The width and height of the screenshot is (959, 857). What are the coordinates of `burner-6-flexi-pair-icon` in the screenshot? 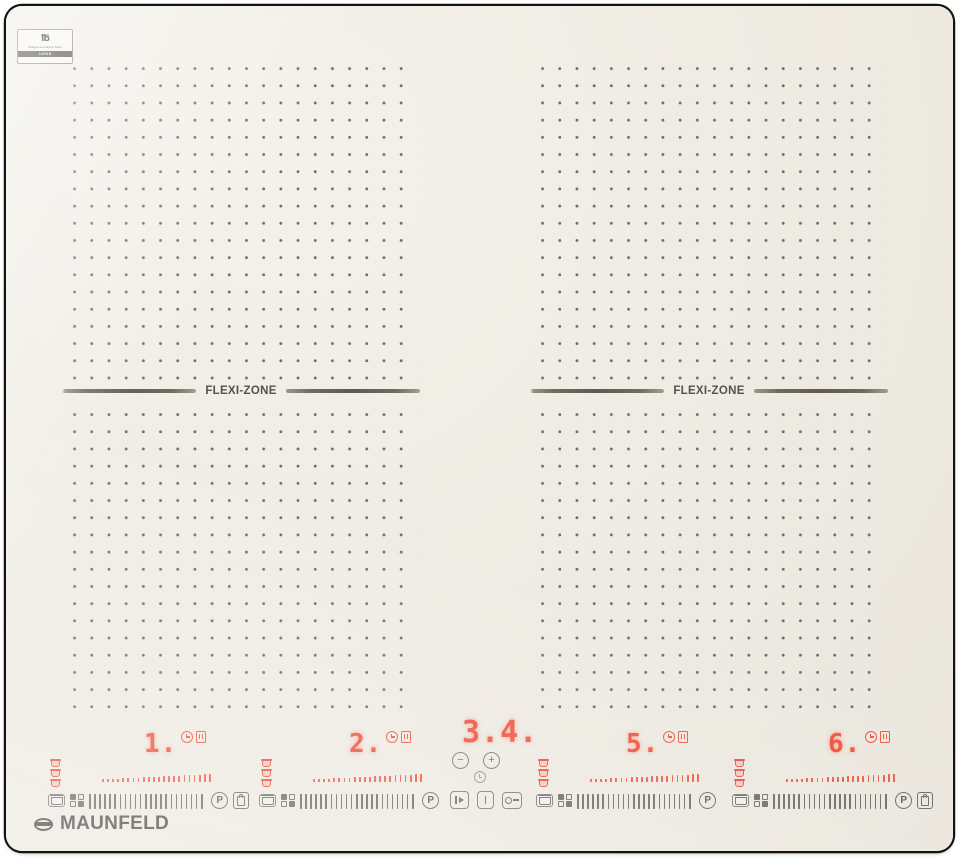 It's located at (761, 800).